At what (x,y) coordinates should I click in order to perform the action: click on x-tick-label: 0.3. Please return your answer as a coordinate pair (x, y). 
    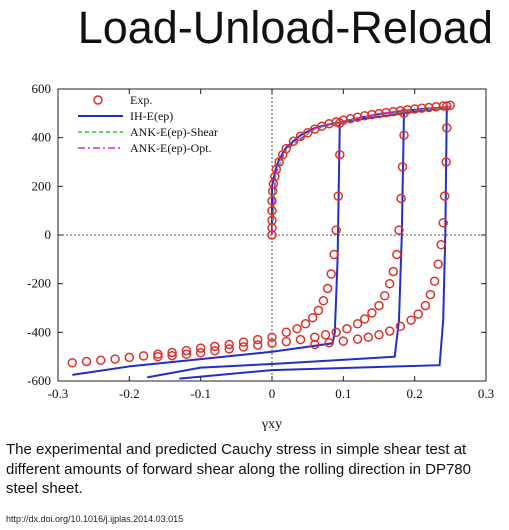
    Looking at the image, I should click on (486, 393).